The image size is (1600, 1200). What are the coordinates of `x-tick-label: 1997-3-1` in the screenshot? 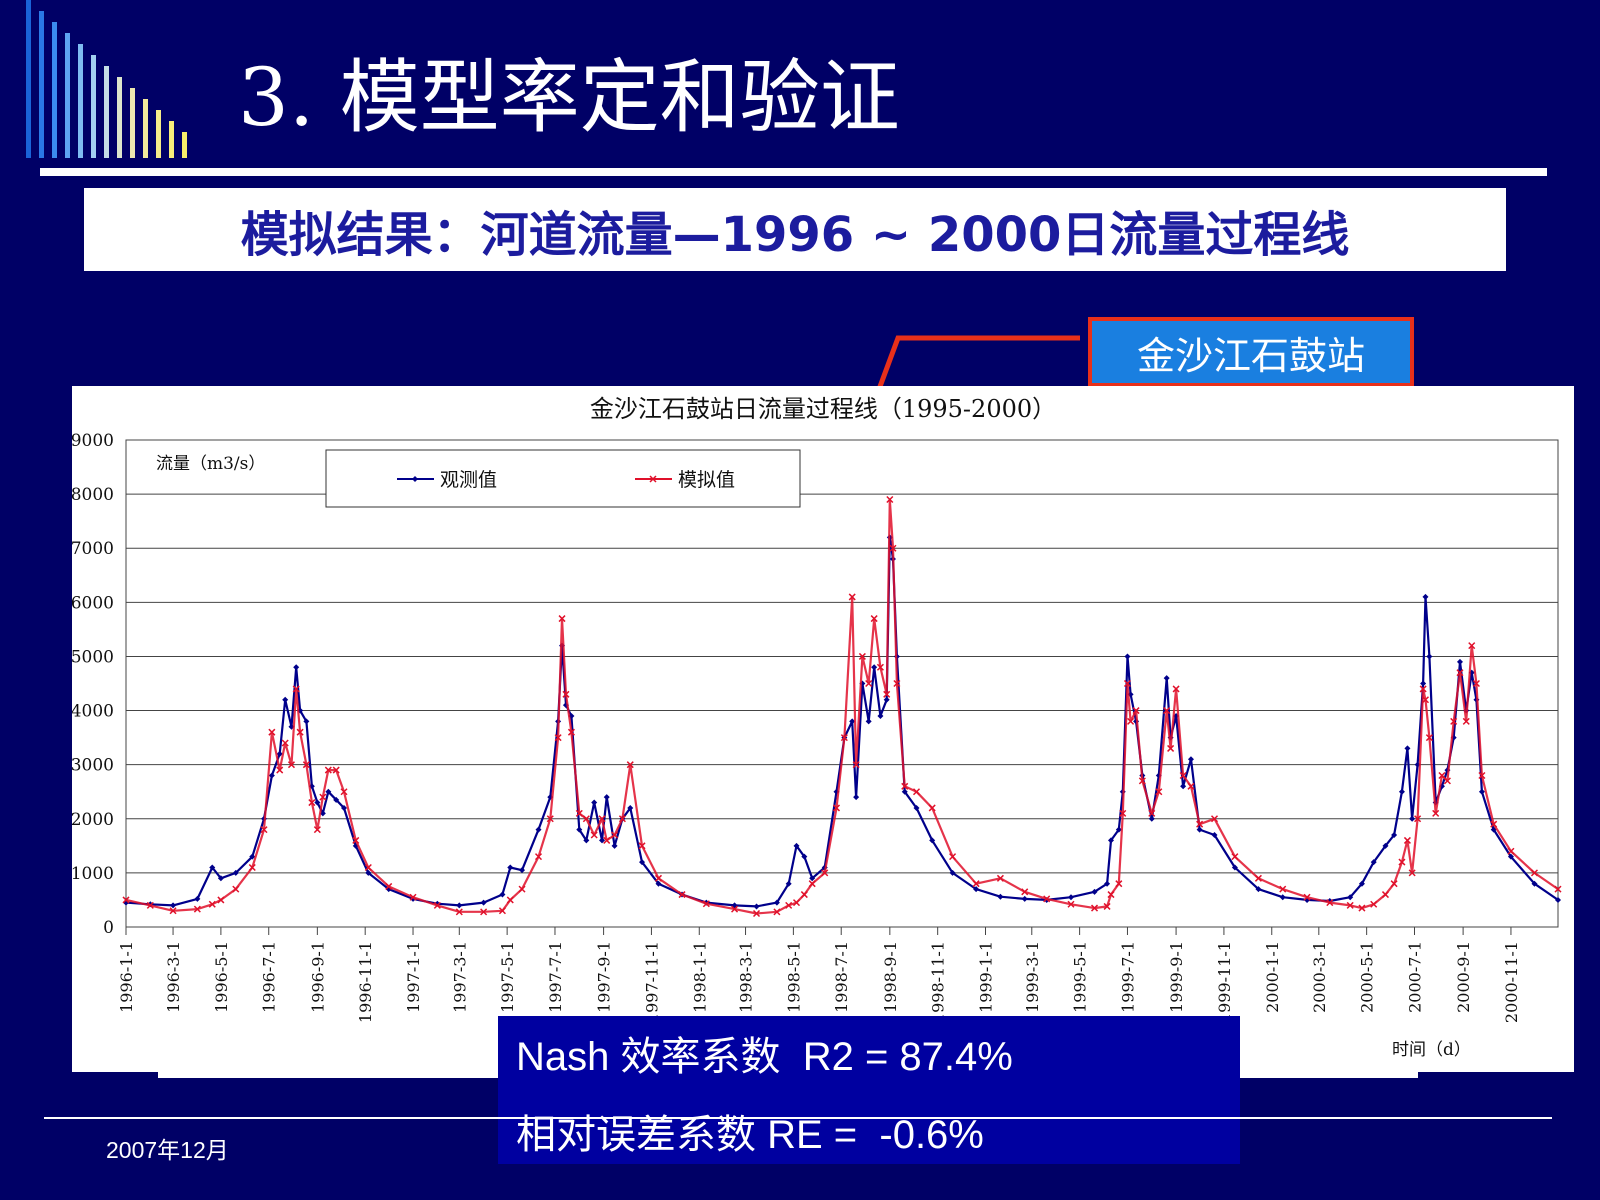 It's located at (459, 977).